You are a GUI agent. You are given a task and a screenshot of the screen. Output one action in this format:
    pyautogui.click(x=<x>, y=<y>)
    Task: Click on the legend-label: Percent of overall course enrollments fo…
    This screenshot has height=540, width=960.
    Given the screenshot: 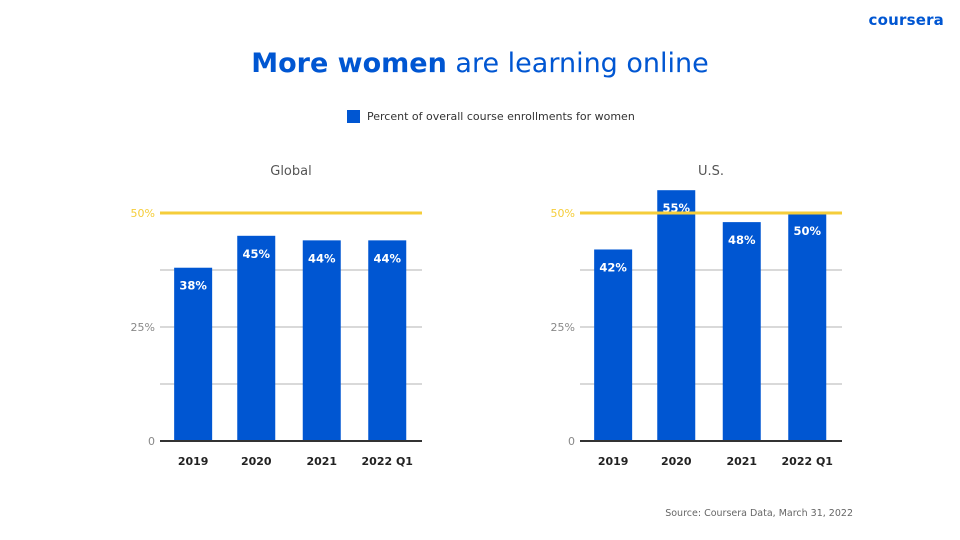 What is the action you would take?
    pyautogui.click(x=501, y=116)
    